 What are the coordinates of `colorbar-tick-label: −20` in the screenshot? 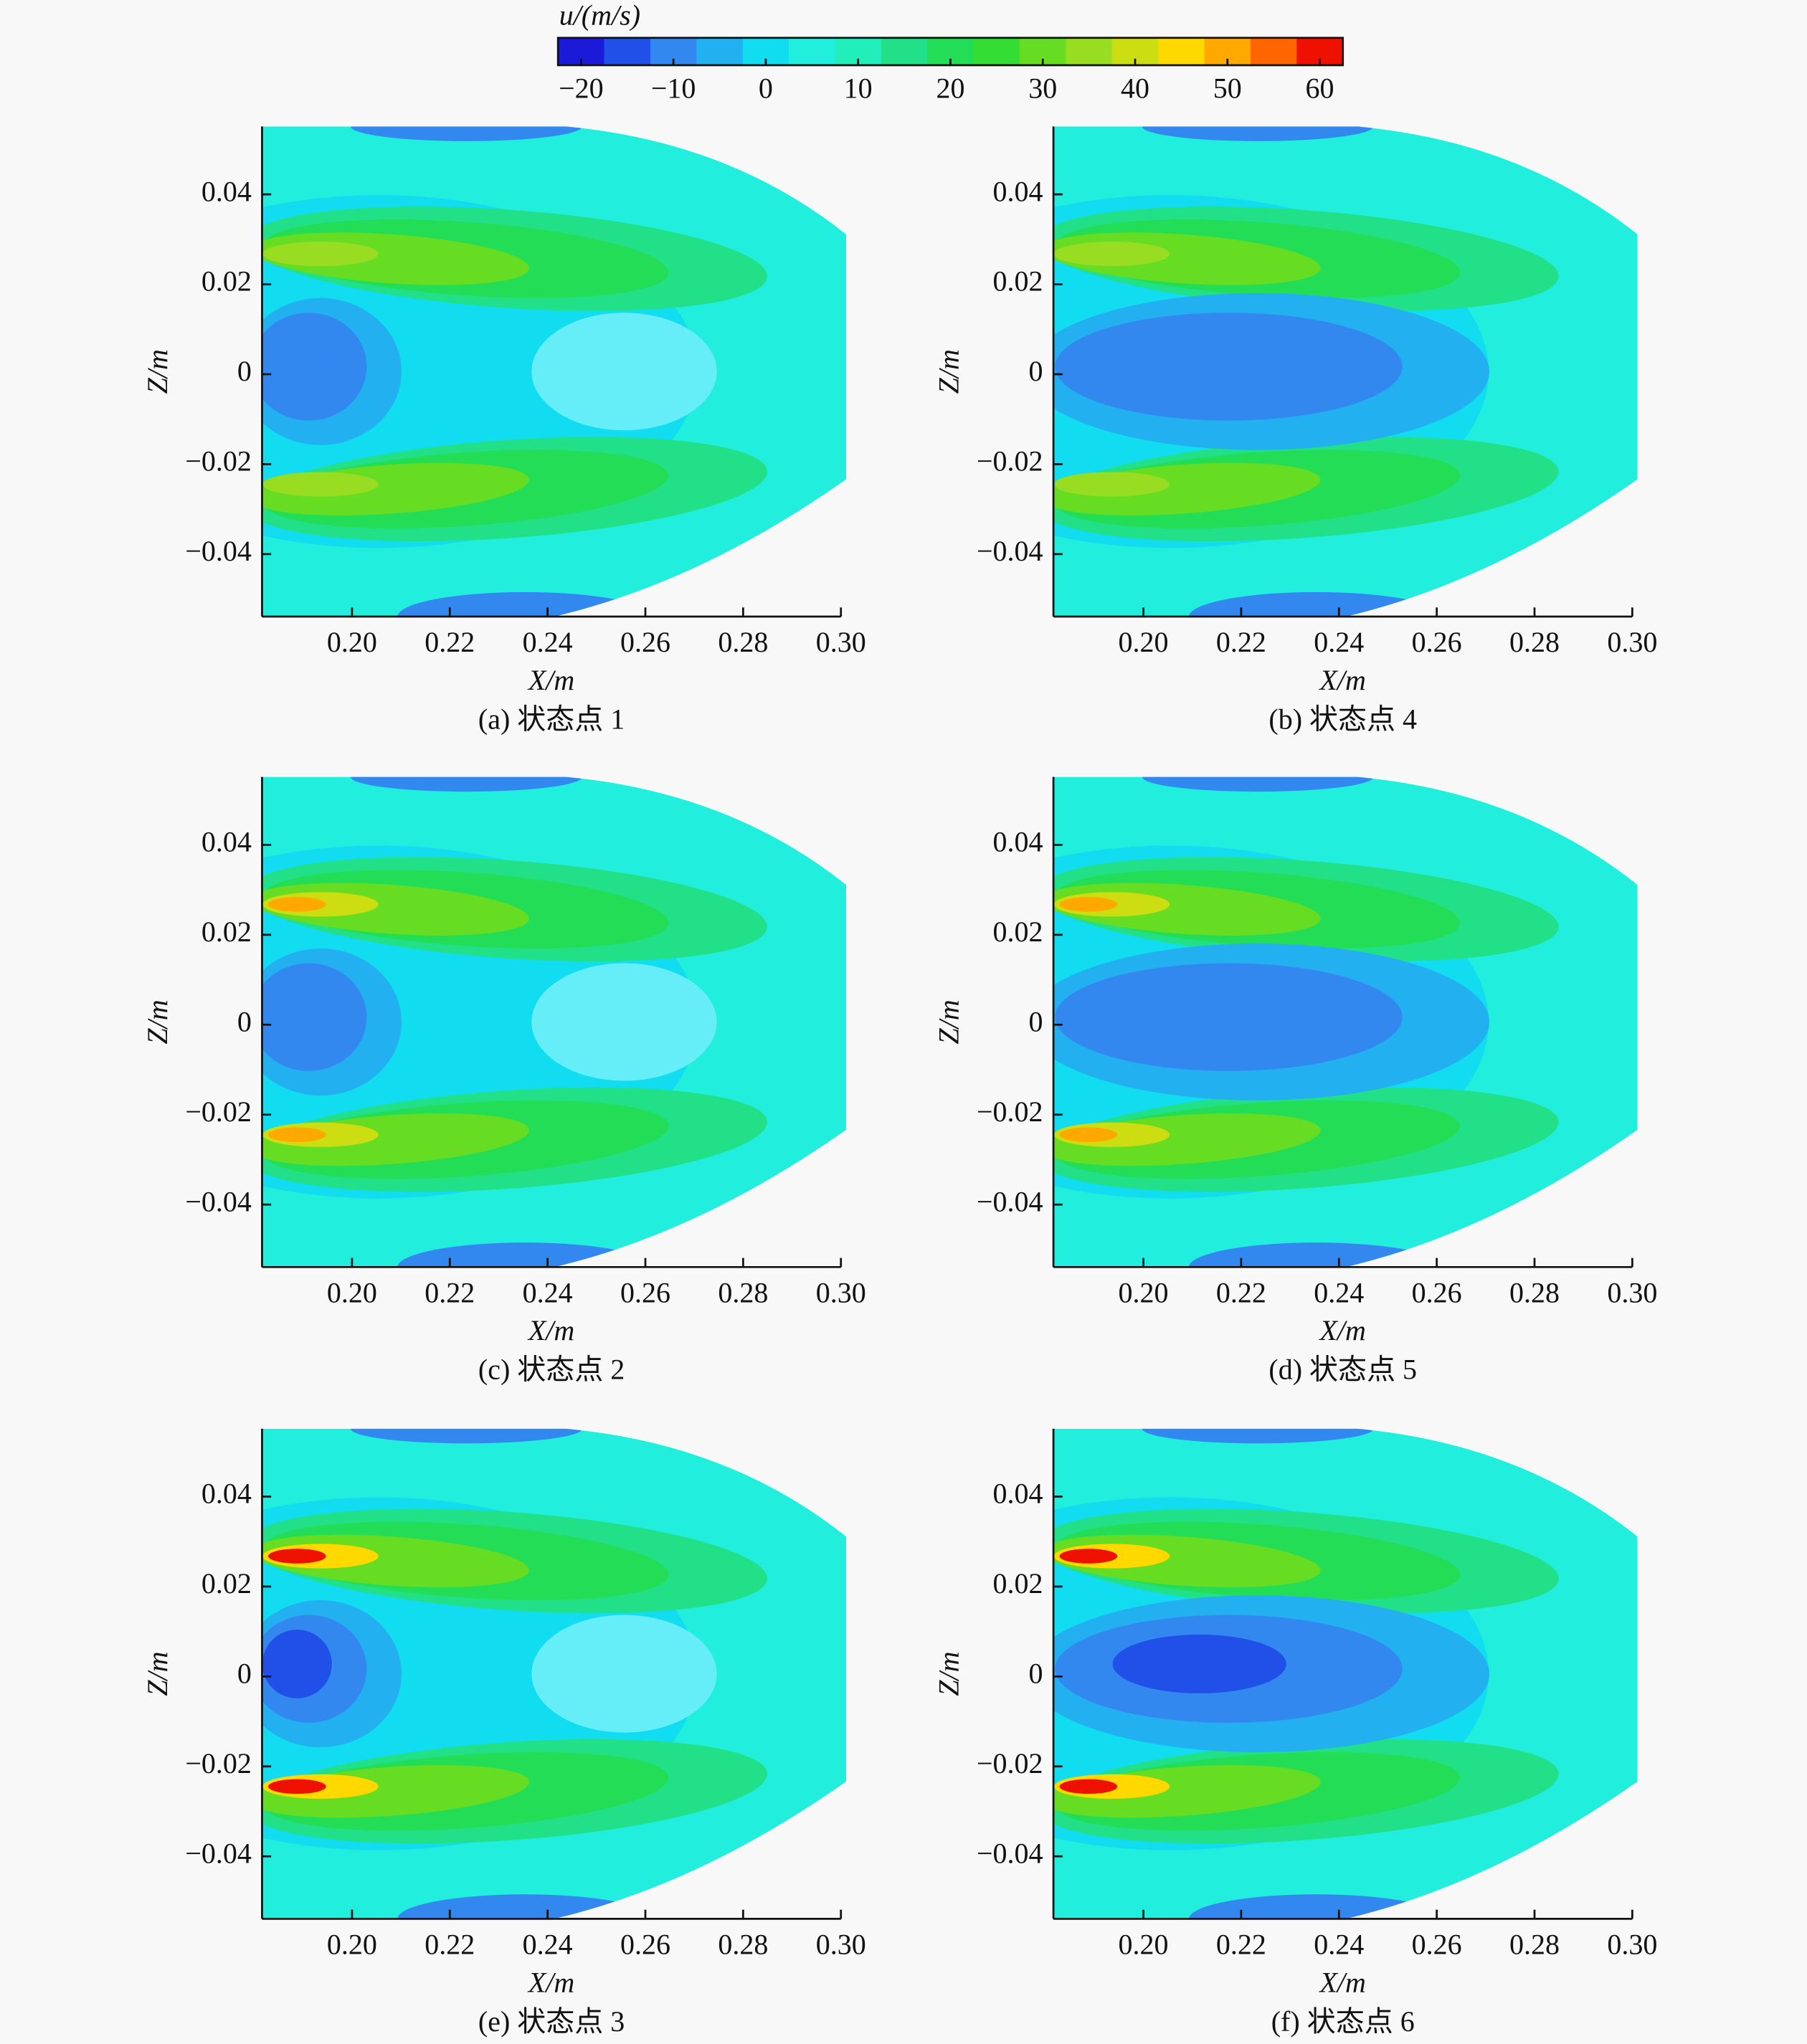 It's located at (581, 88).